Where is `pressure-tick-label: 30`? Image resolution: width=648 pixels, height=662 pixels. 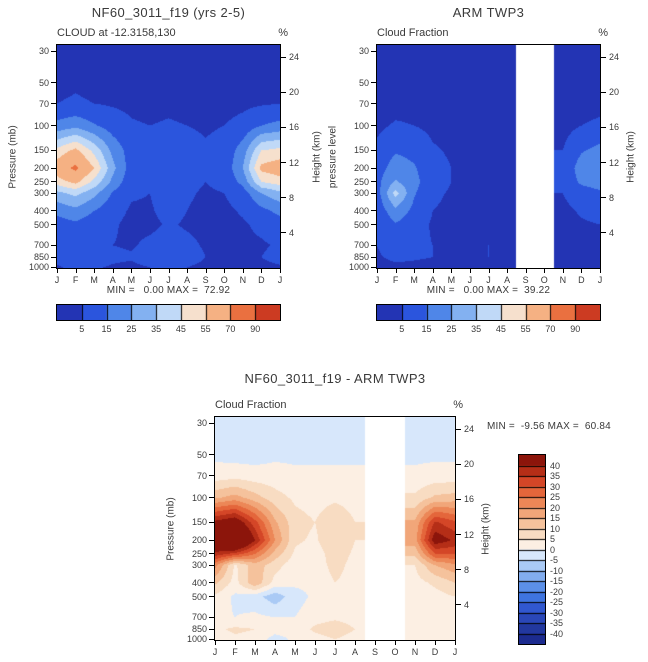 pressure-tick-label: 30 is located at coordinates (43, 51).